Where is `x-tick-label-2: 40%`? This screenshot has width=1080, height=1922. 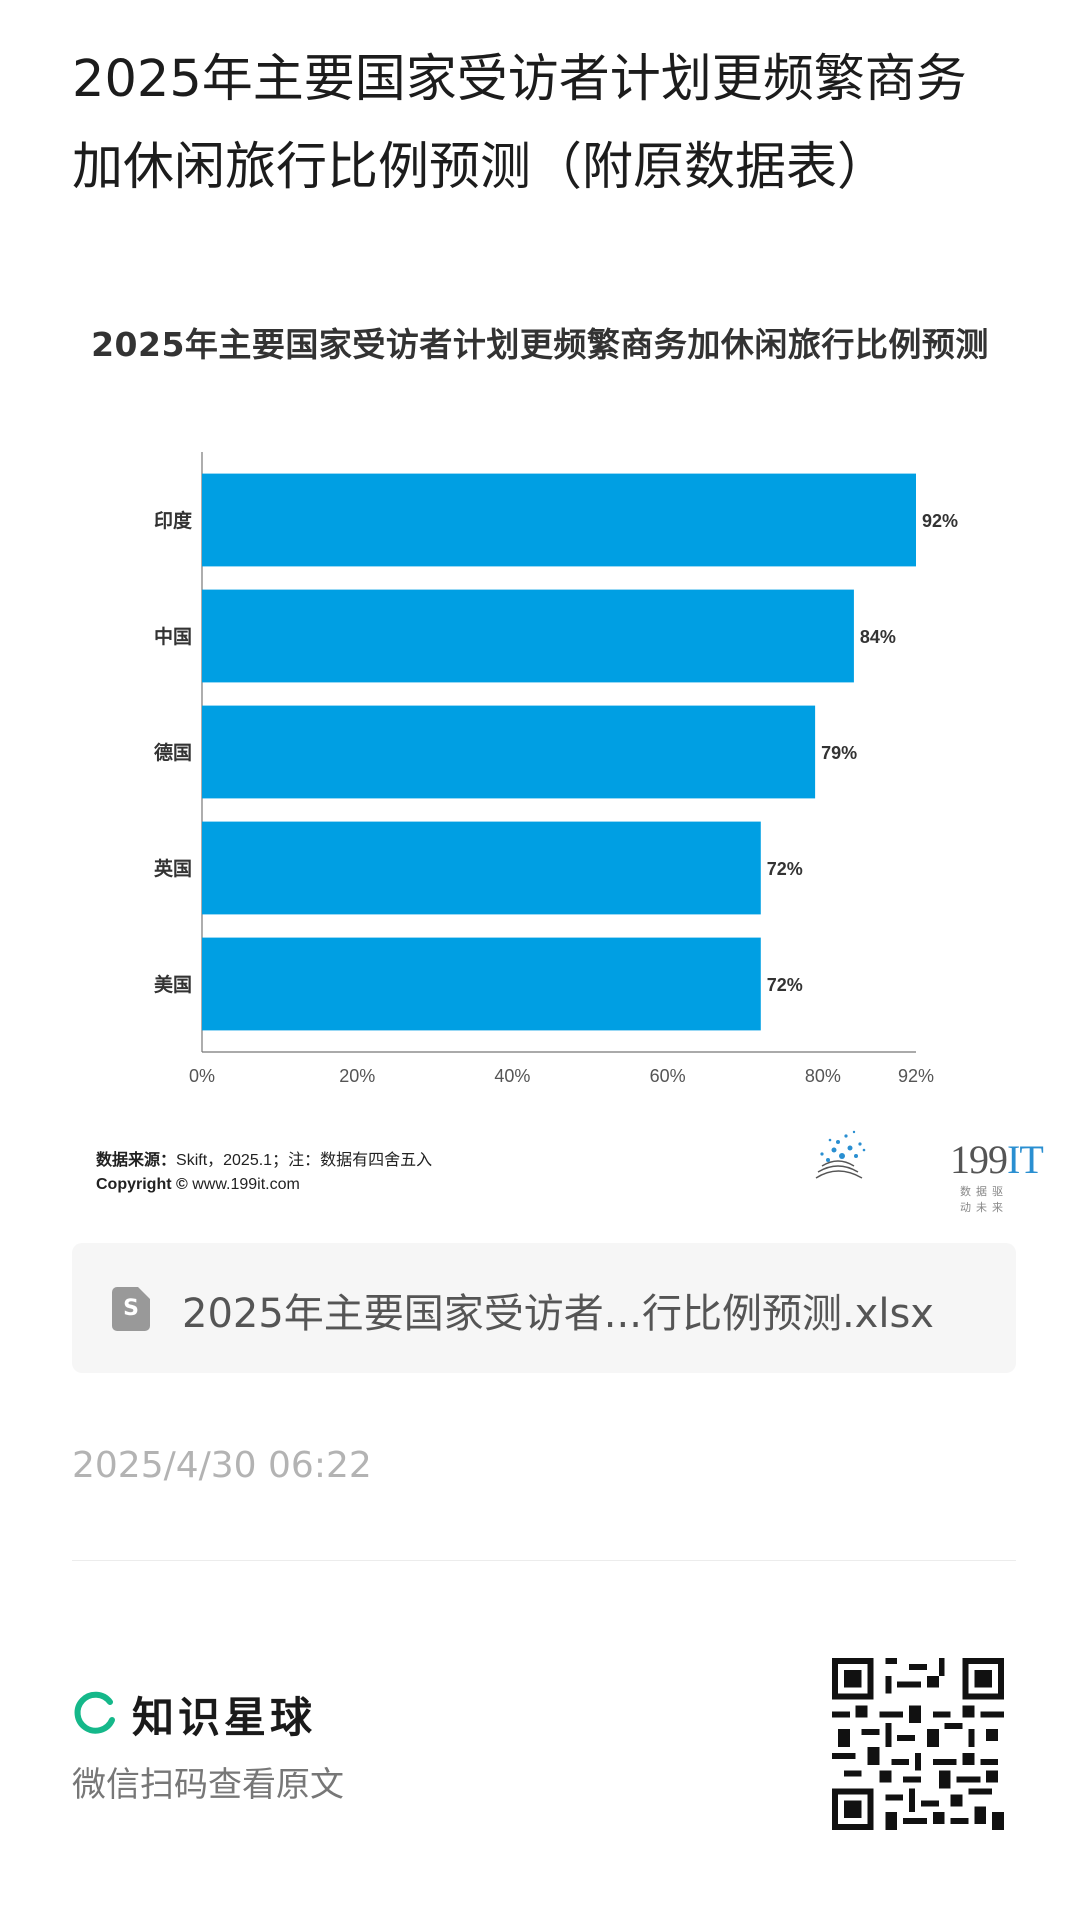
x-tick-label-2: 40% is located at coordinates (512, 1076).